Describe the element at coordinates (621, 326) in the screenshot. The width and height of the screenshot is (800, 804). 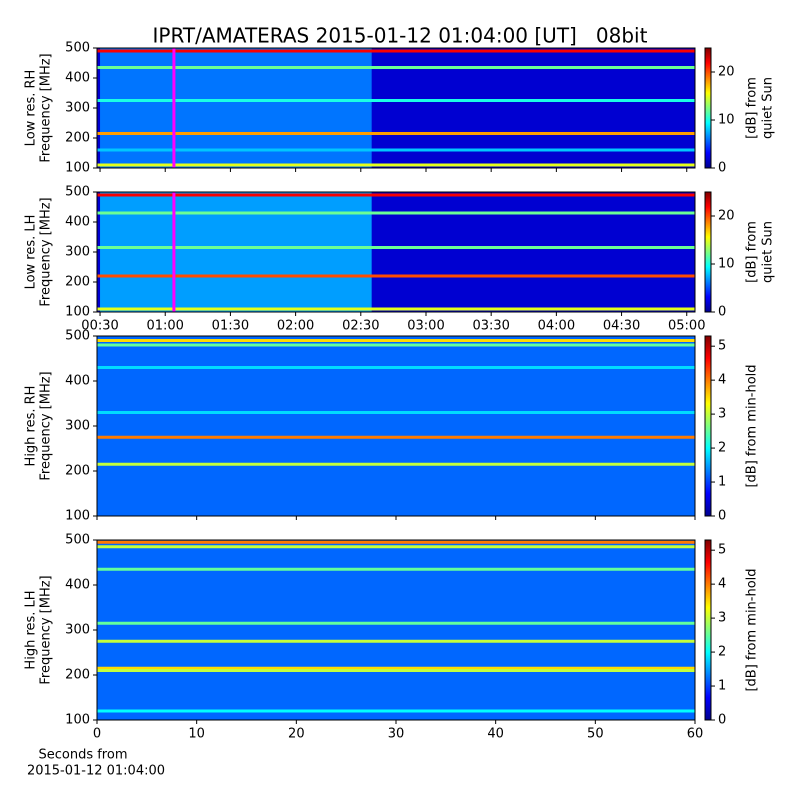
I see `x-tick-label: 04:30` at that location.